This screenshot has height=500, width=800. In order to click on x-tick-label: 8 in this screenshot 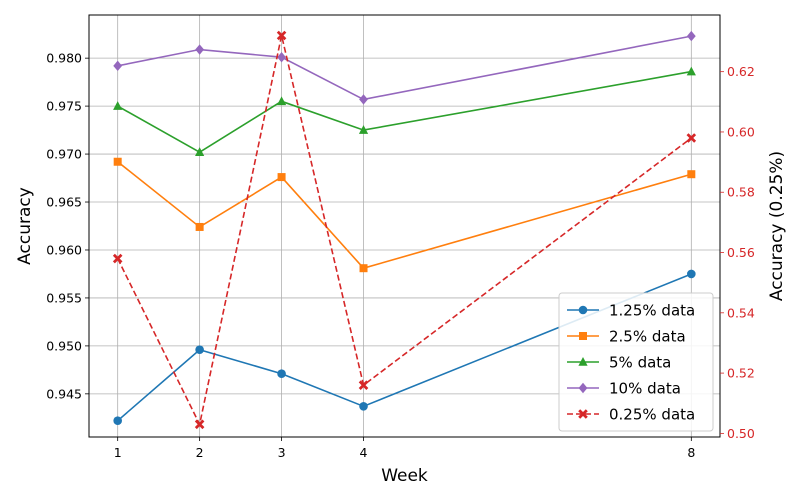, I will do `click(691, 452)`.